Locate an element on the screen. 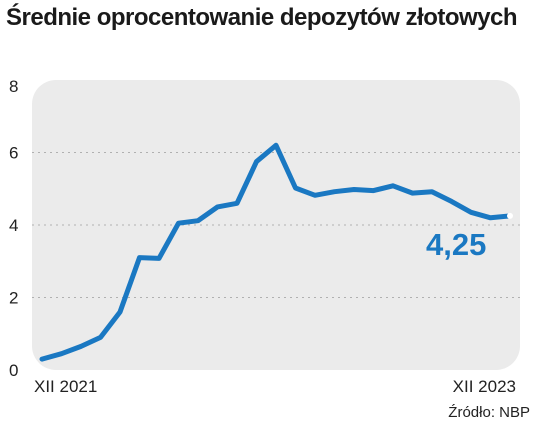 This screenshot has width=536, height=428. last-value-callout: 4,25 is located at coordinates (456, 244).